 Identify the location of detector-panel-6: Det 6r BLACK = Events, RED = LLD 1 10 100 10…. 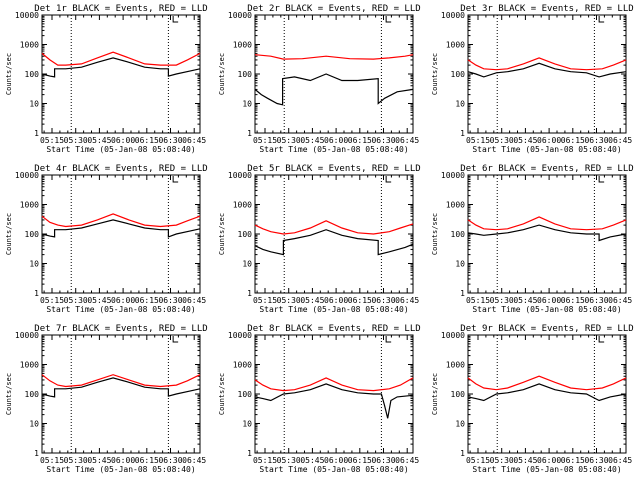
(532, 239).